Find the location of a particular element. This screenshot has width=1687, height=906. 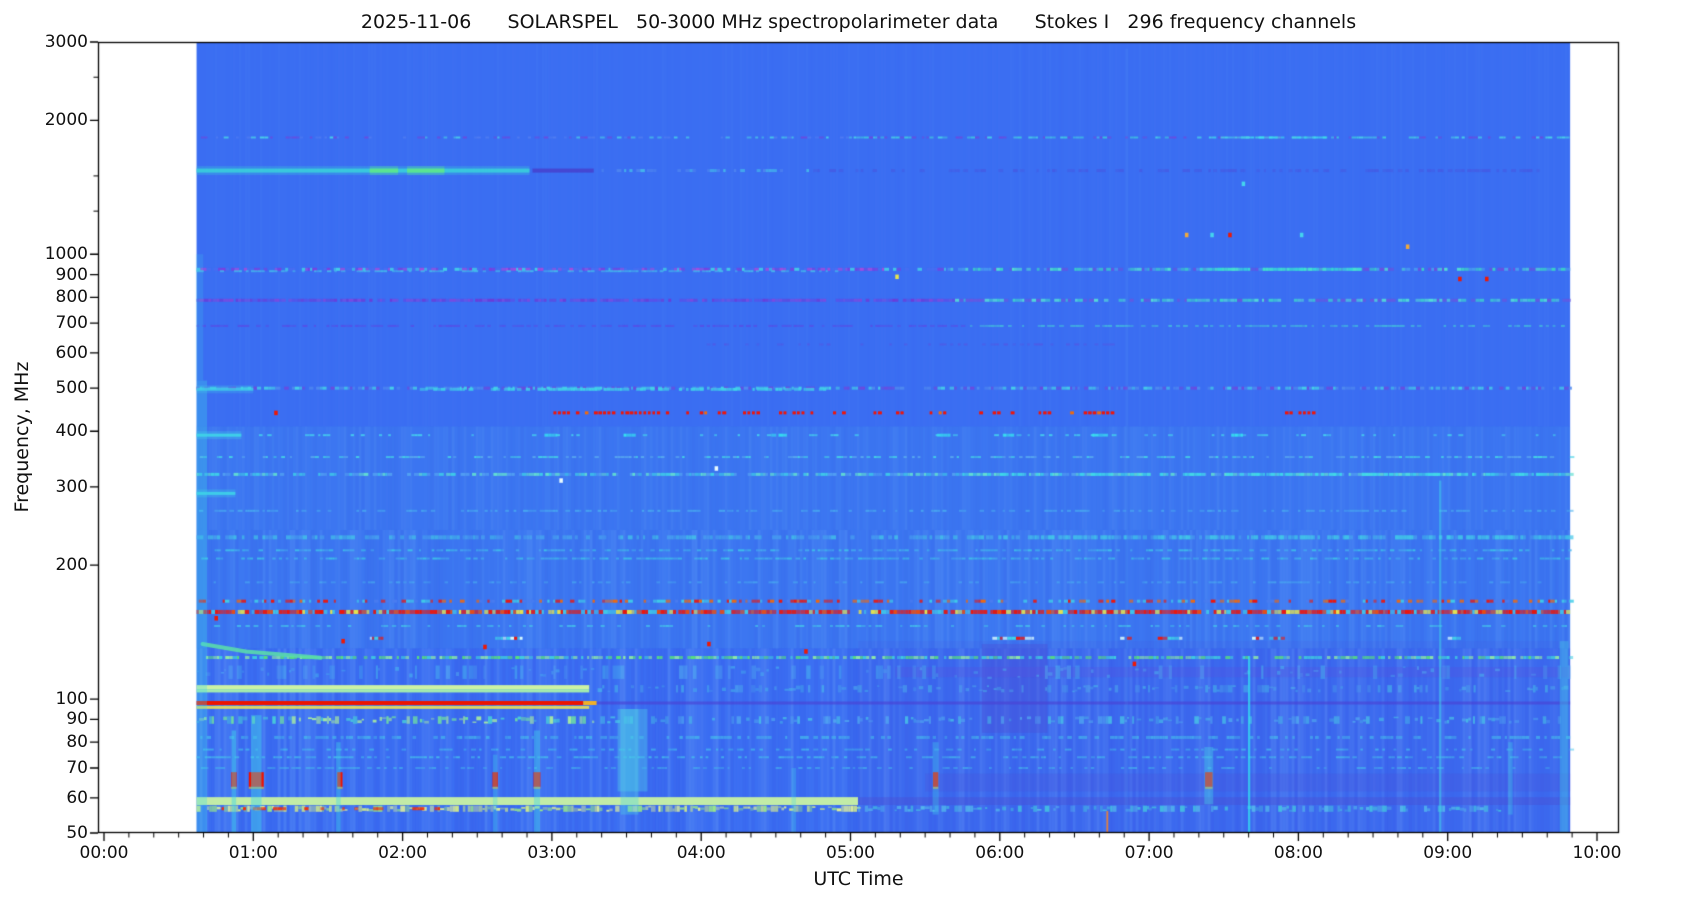

y-tick-label: 80 is located at coordinates (77, 742).